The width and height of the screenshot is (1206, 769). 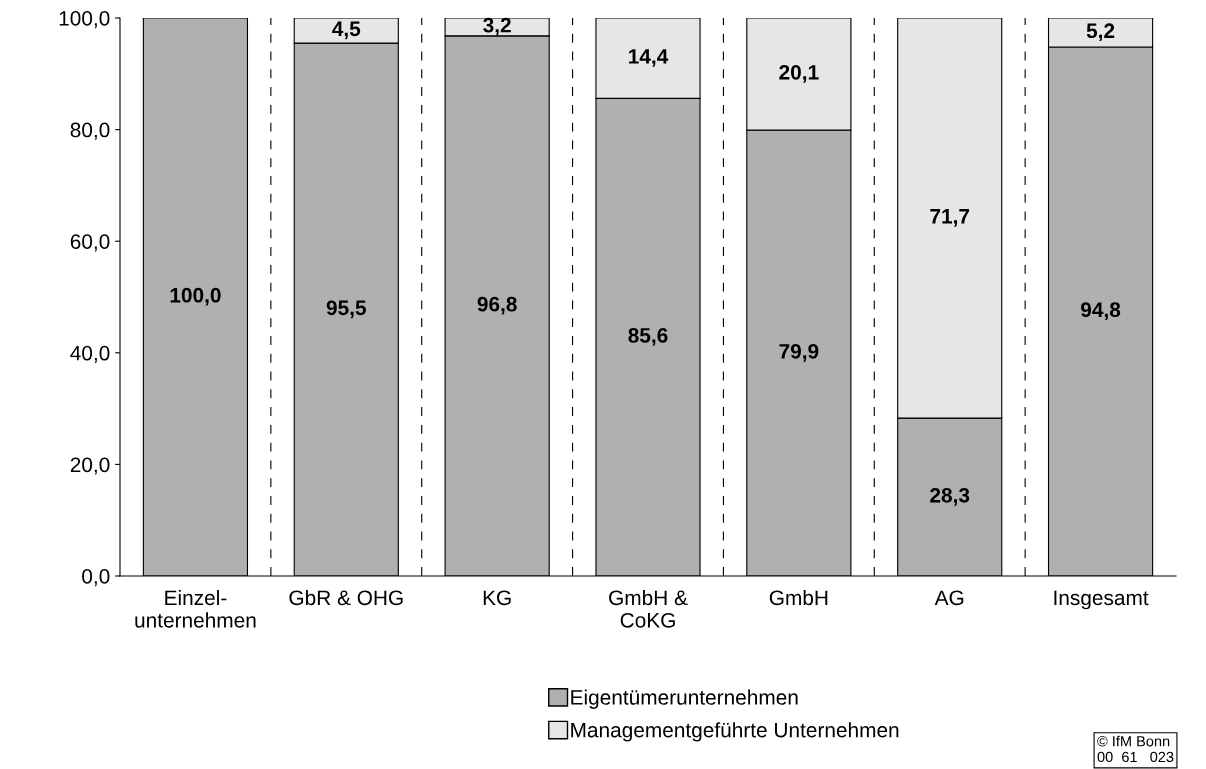 I want to click on data-label: 96,8, so click(x=497, y=305).